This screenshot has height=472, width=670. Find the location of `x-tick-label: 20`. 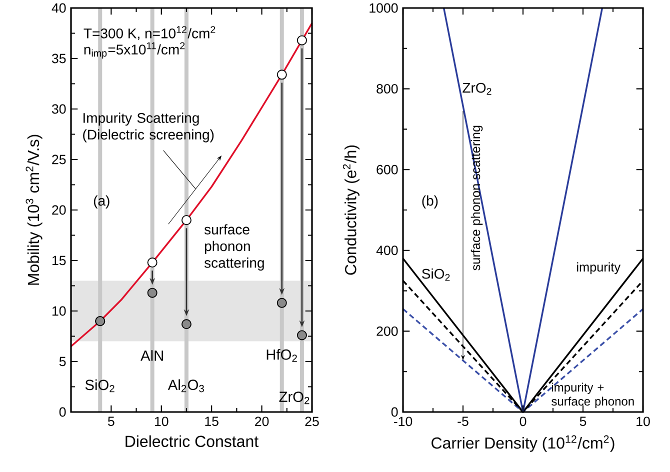

x-tick-label: 20 is located at coordinates (262, 421).